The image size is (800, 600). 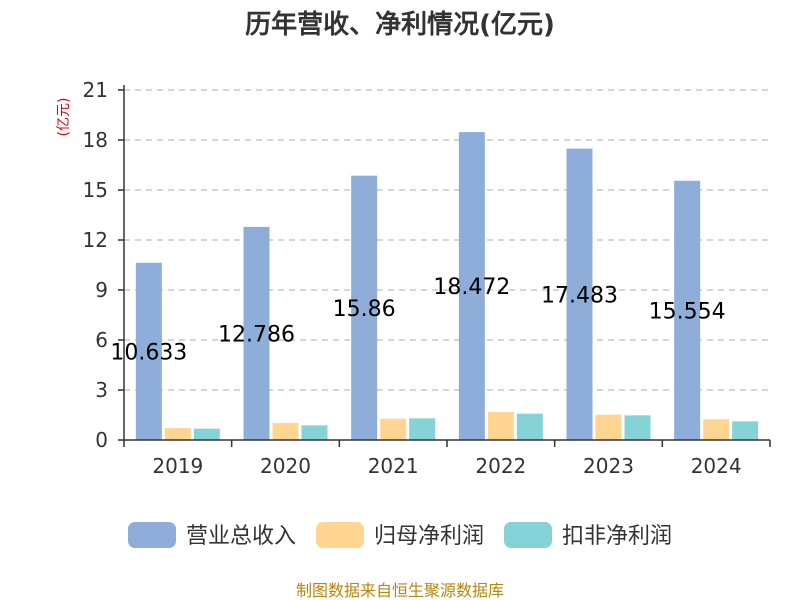 What do you see at coordinates (393, 466) in the screenshot?
I see `x-tick-label: 2021` at bounding box center [393, 466].